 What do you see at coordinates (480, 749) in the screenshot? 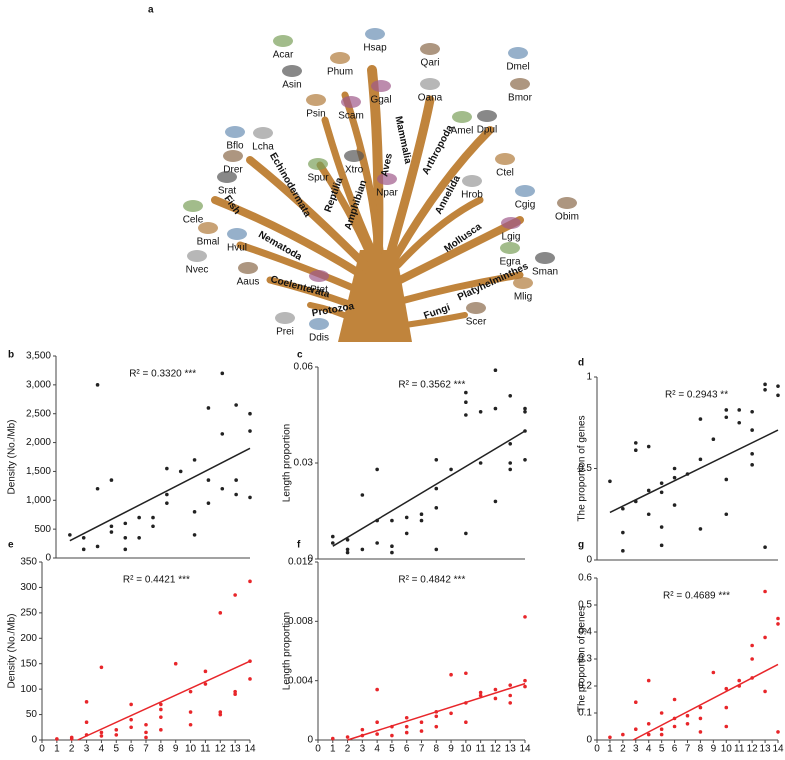
I see `x-tick-label: 11` at bounding box center [480, 749].